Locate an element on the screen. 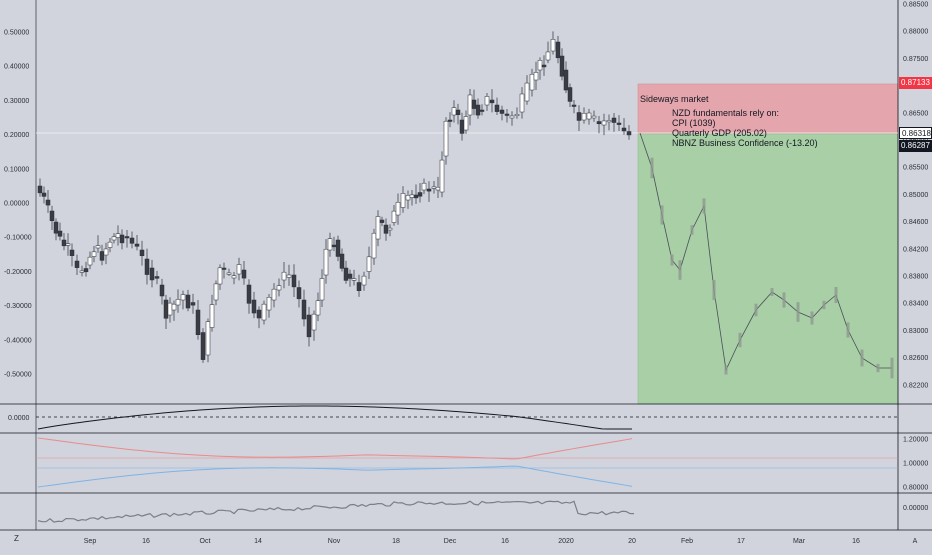  osc2-red-line is located at coordinates (335, 448).